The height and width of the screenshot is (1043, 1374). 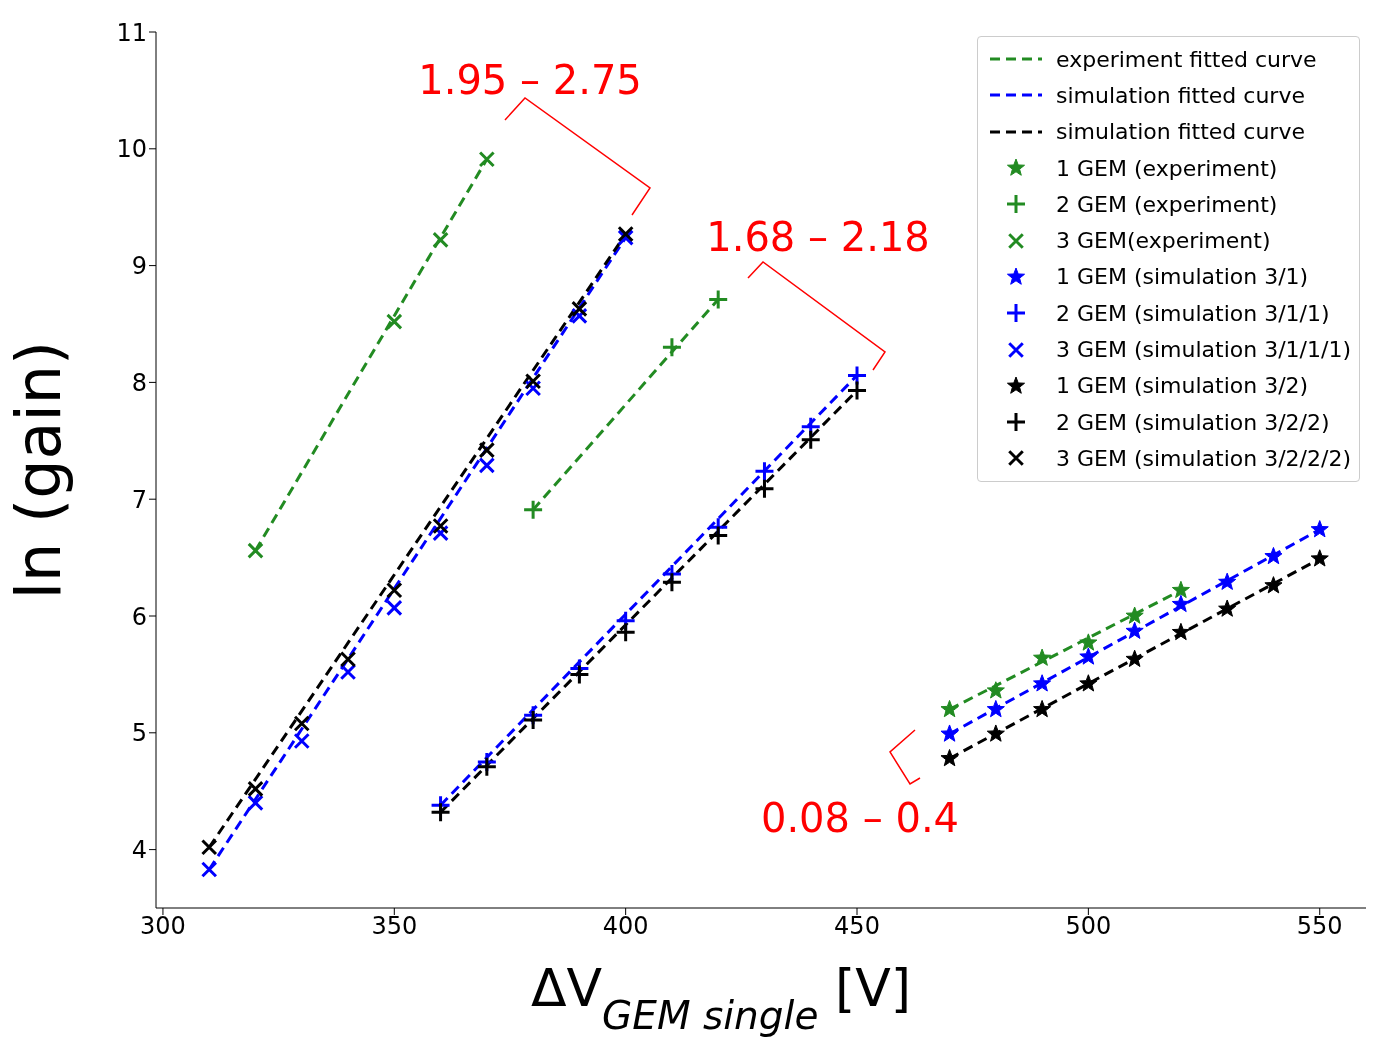 I want to click on x-tick-label: 550, so click(x=1319, y=926).